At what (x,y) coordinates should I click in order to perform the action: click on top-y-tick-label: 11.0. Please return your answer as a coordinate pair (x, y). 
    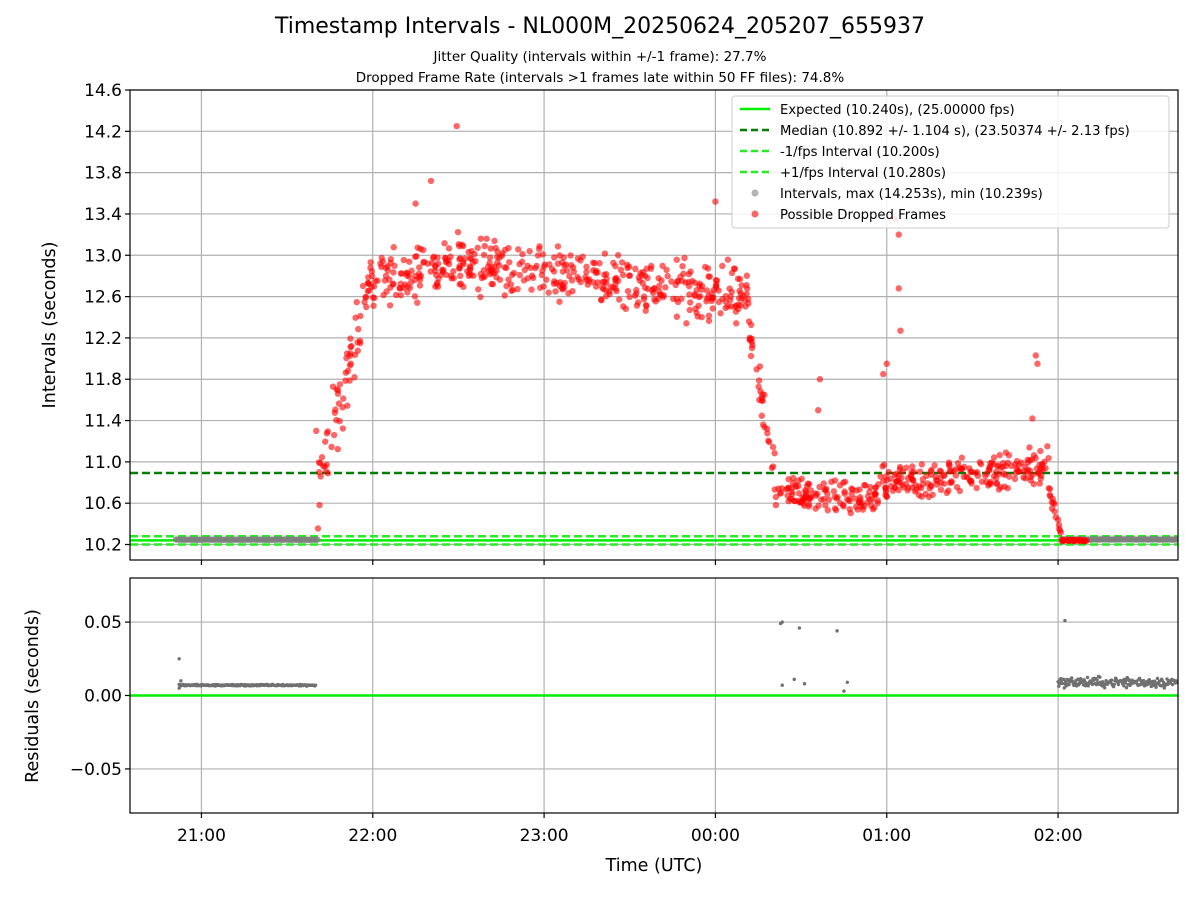
    Looking at the image, I should click on (103, 463).